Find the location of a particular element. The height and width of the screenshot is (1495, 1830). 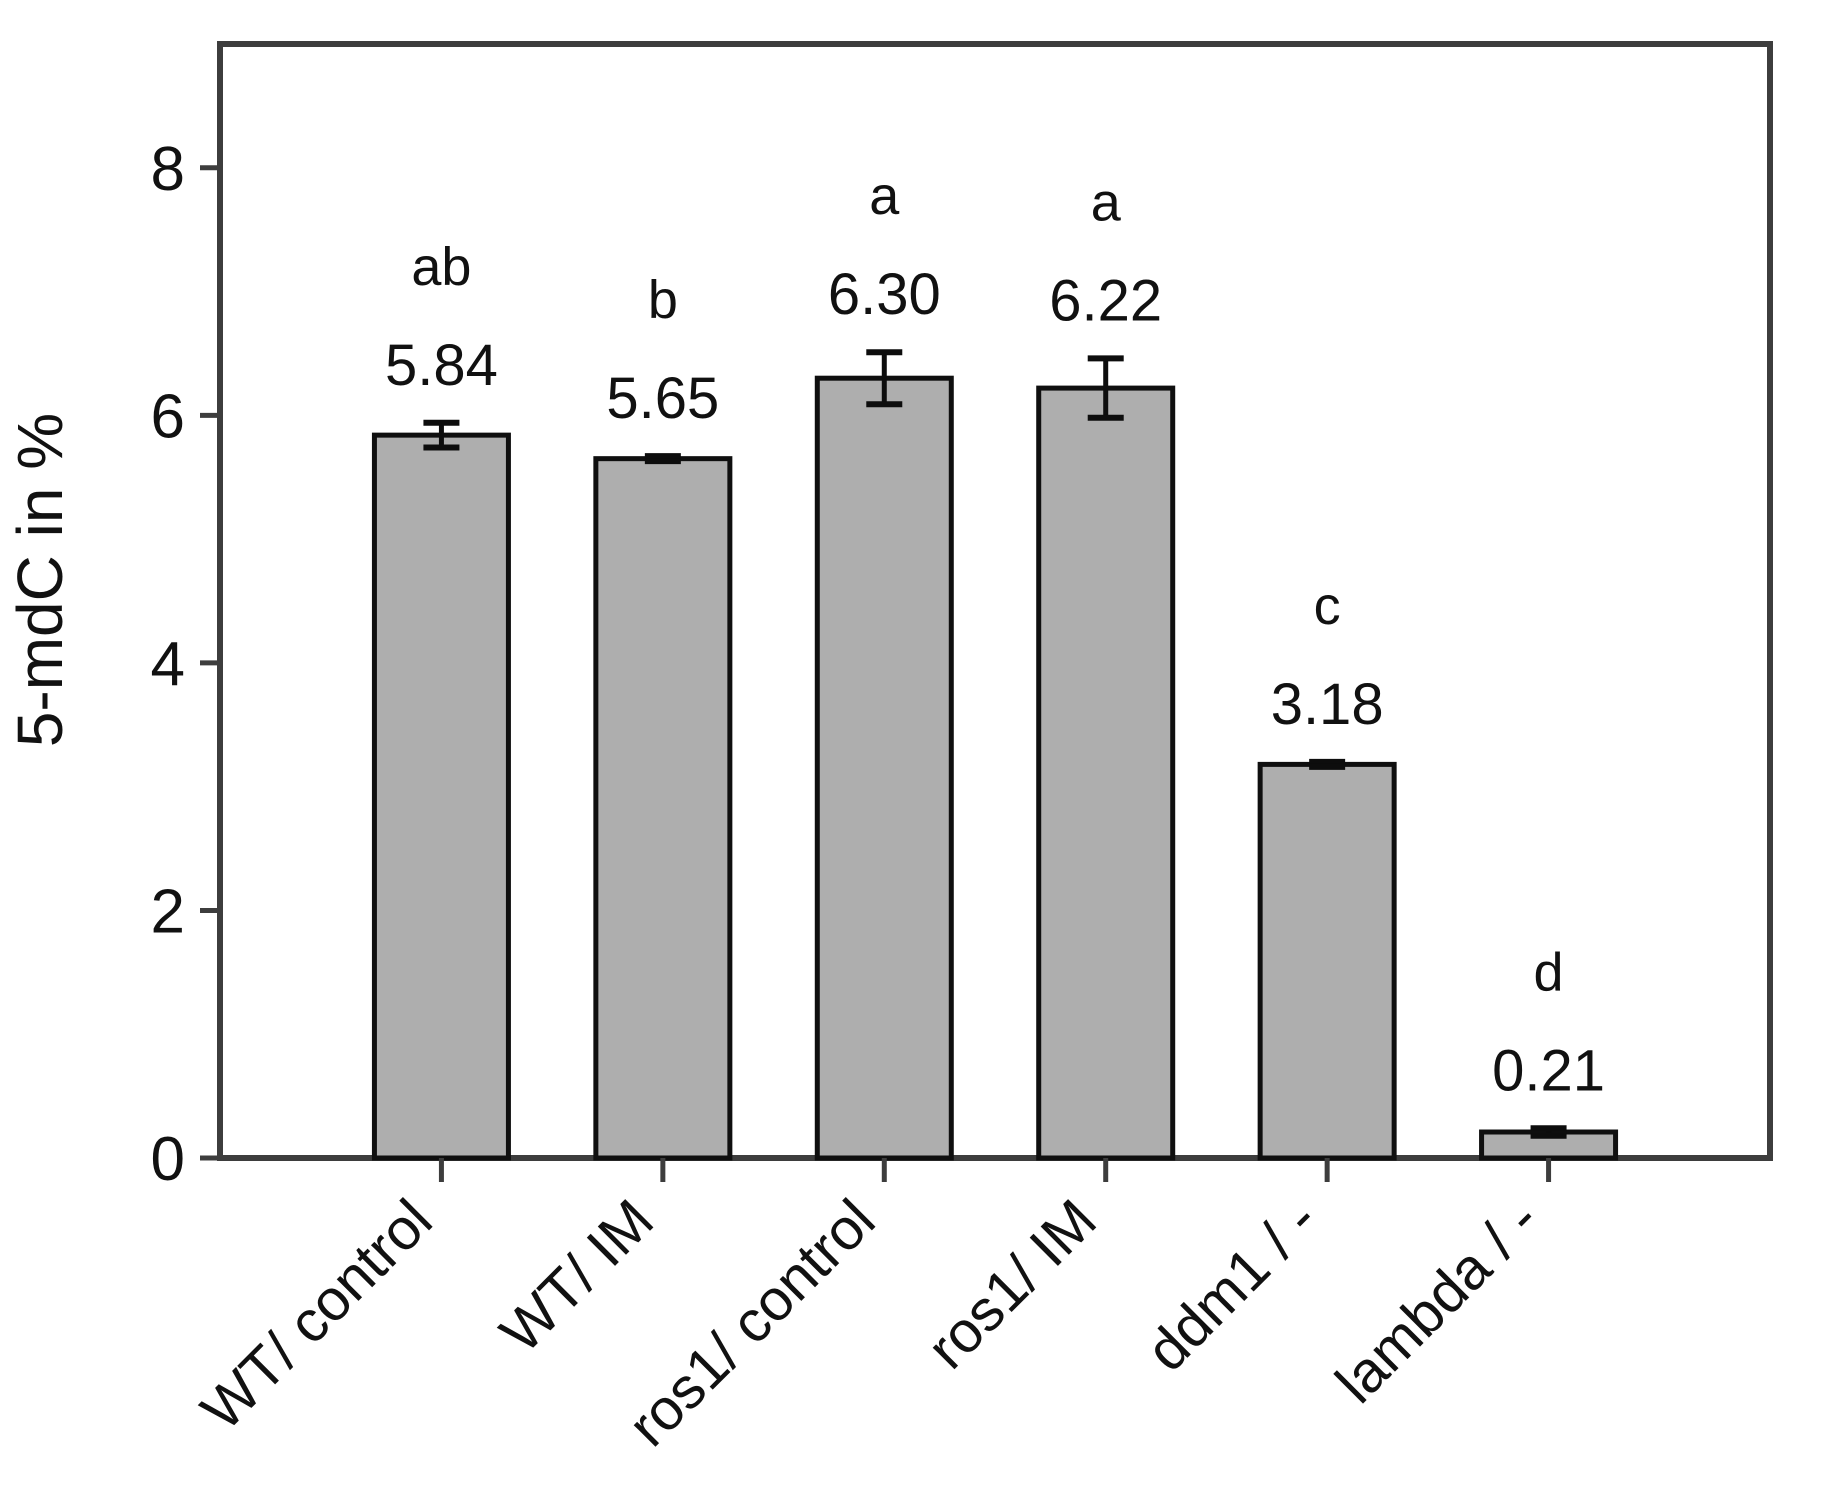

y-axis-title: 5-mdC in % is located at coordinates (40, 580).